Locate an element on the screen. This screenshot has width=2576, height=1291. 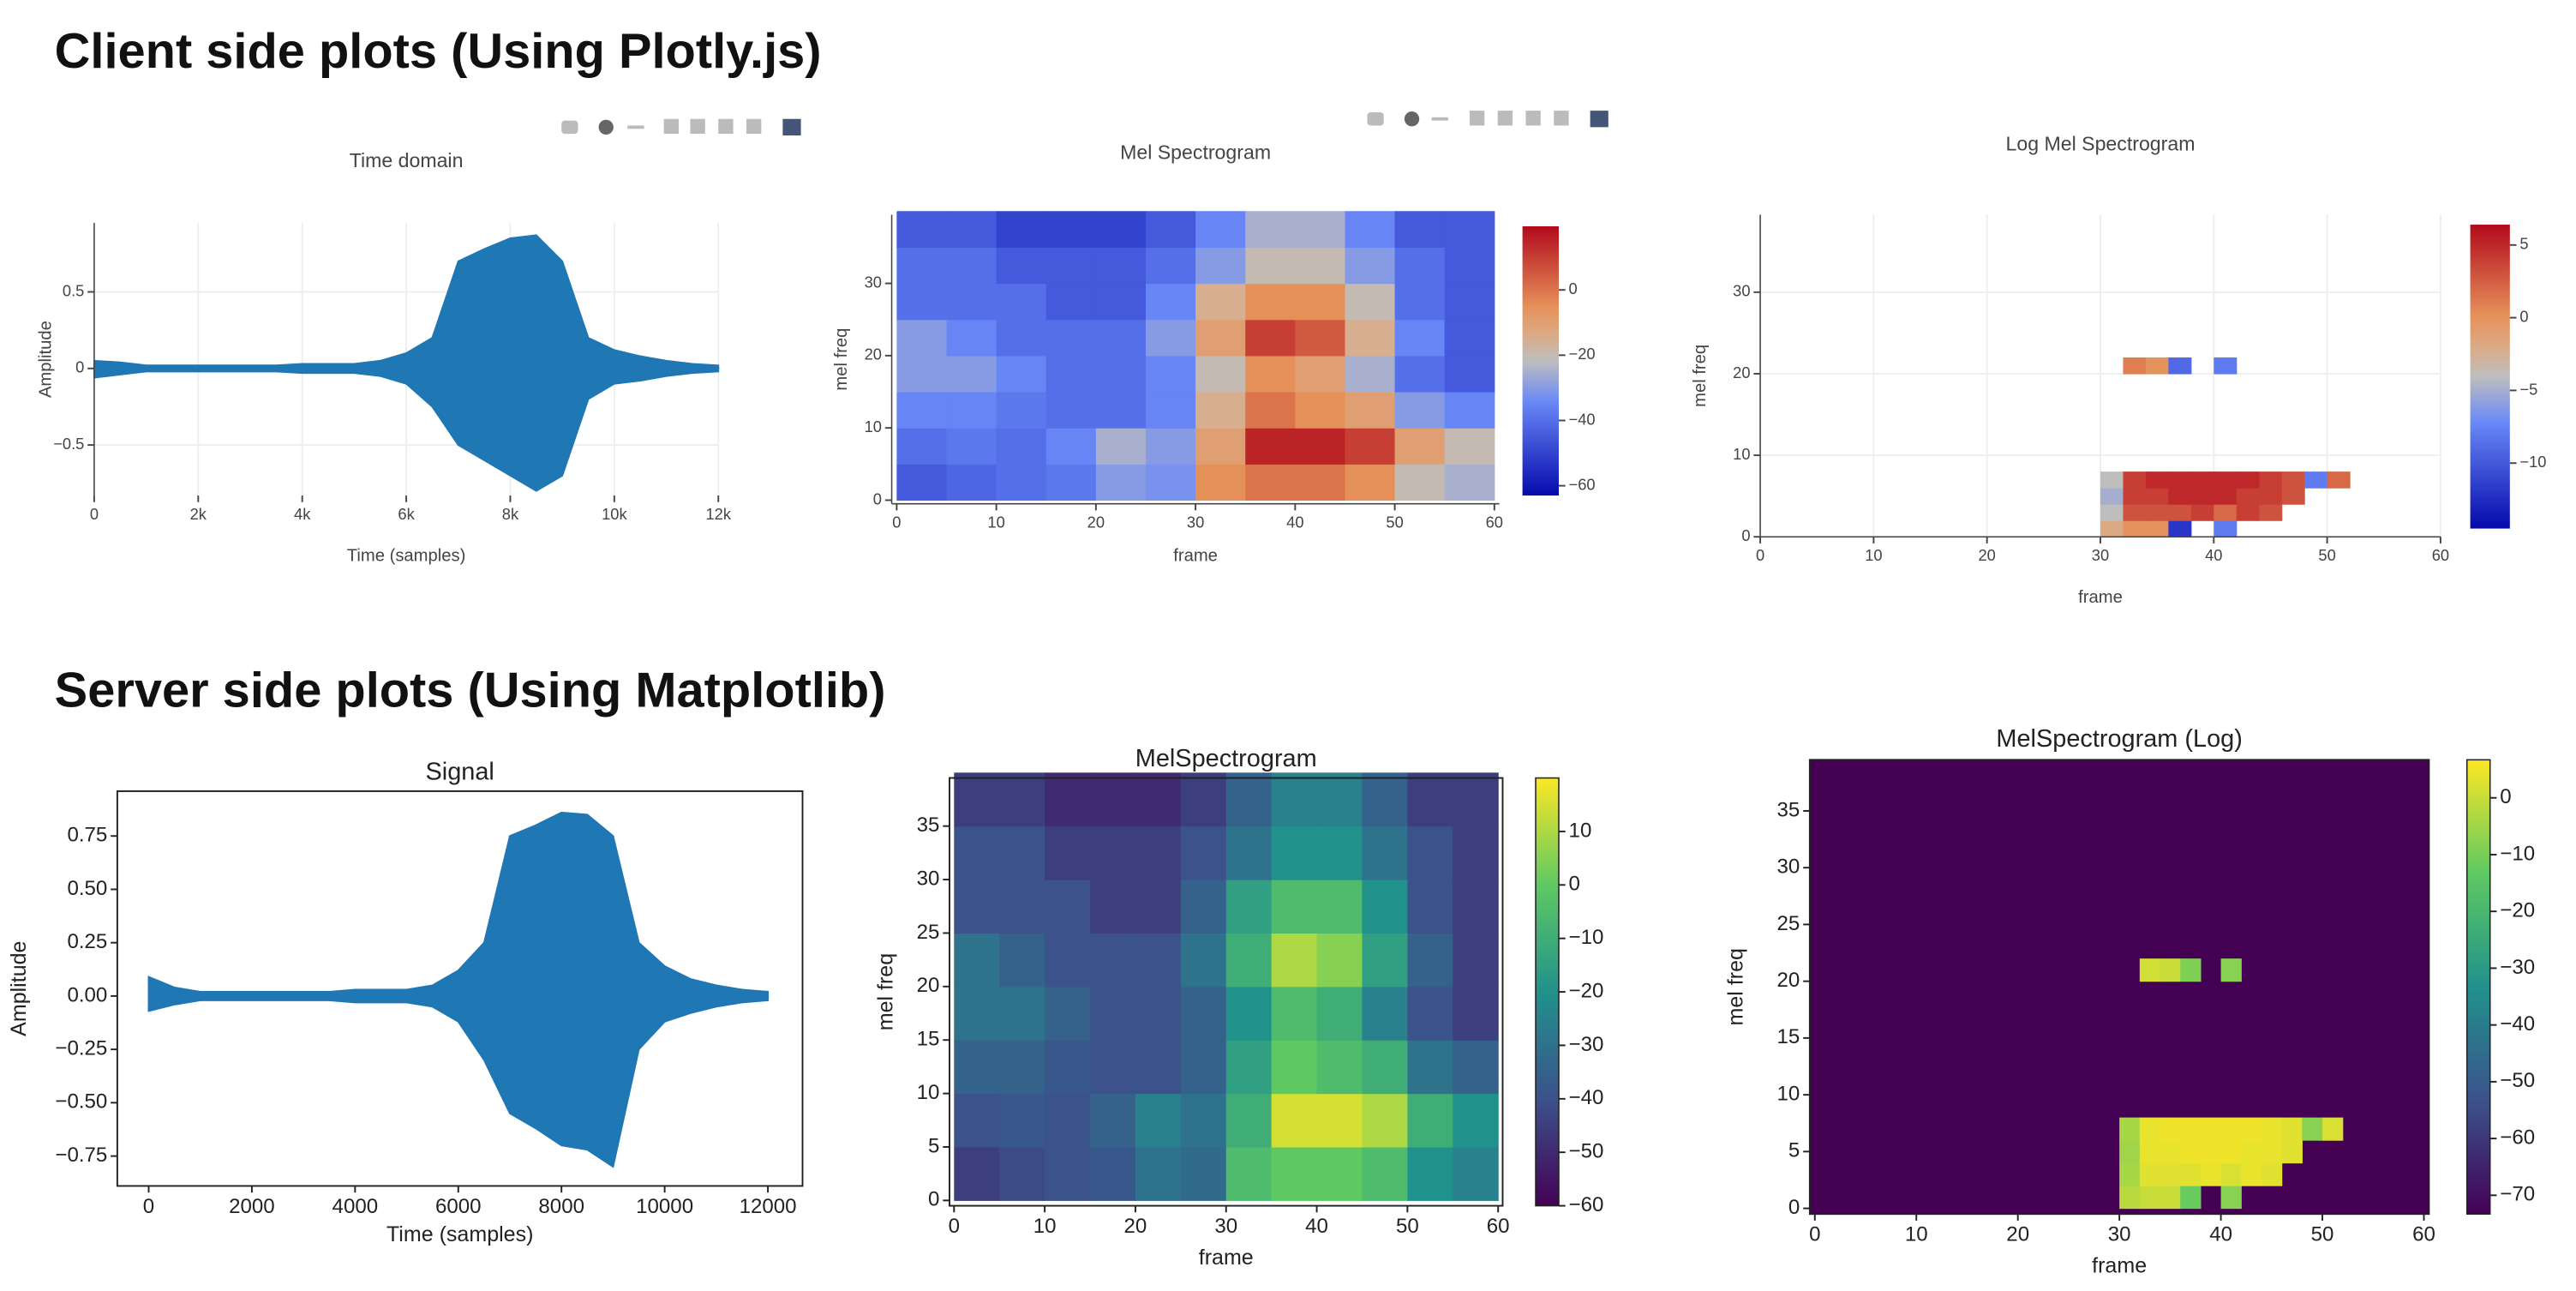
x-tick-label: 10 is located at coordinates (995, 522).